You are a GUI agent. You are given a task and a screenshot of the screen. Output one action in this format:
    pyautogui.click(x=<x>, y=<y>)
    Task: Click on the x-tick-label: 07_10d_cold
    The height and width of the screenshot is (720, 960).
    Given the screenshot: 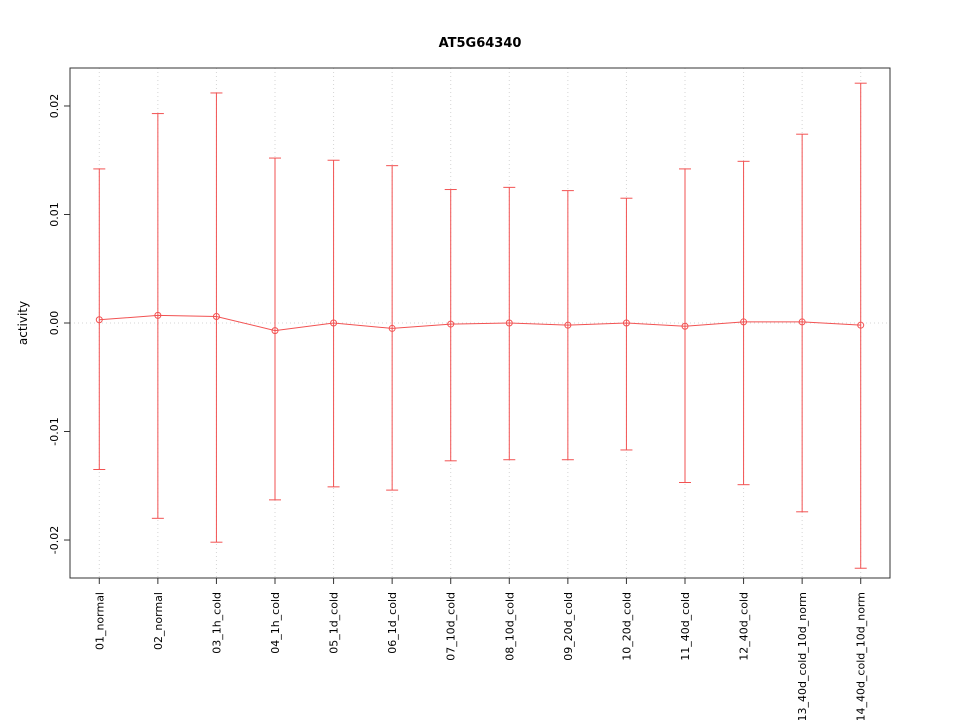 What is the action you would take?
    pyautogui.click(x=451, y=626)
    